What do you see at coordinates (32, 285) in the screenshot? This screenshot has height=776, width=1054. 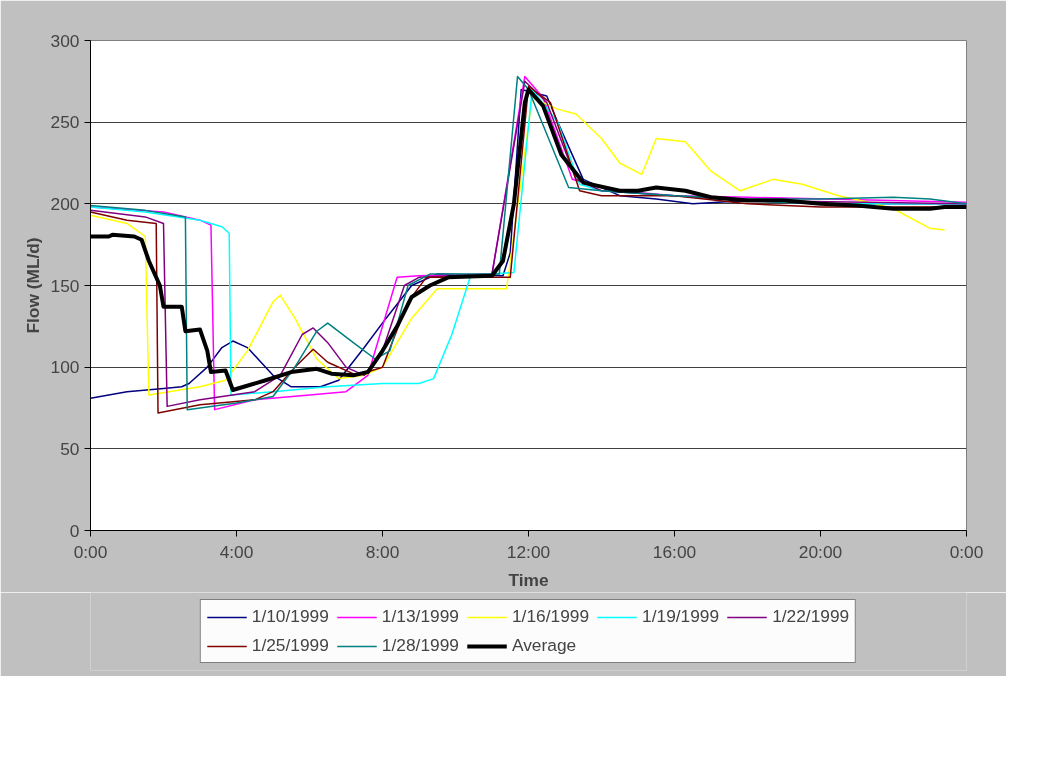 I see `y-axis-title: Flow (ML/d)` at bounding box center [32, 285].